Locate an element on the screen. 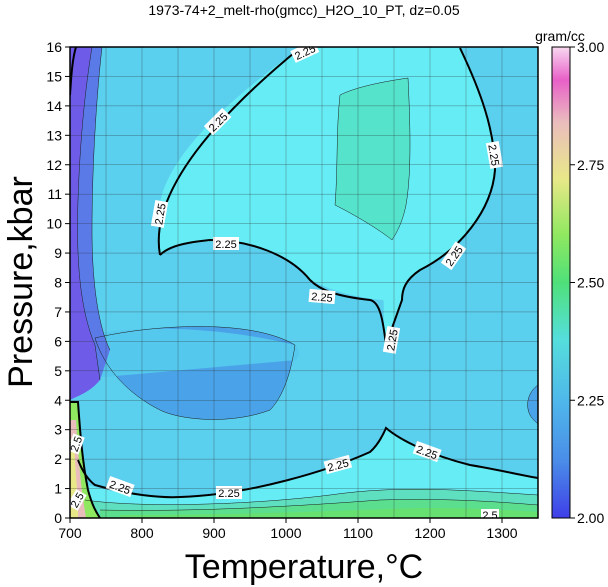 This screenshot has height=587, width=608. x-tick-label: 900 is located at coordinates (214, 533).